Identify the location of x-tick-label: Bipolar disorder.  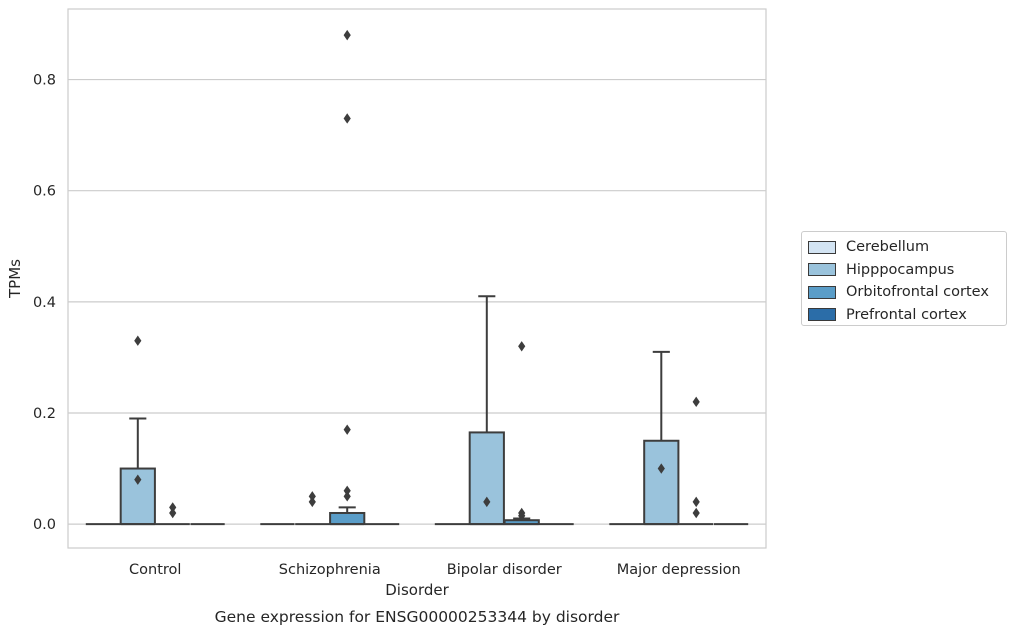
(504, 570).